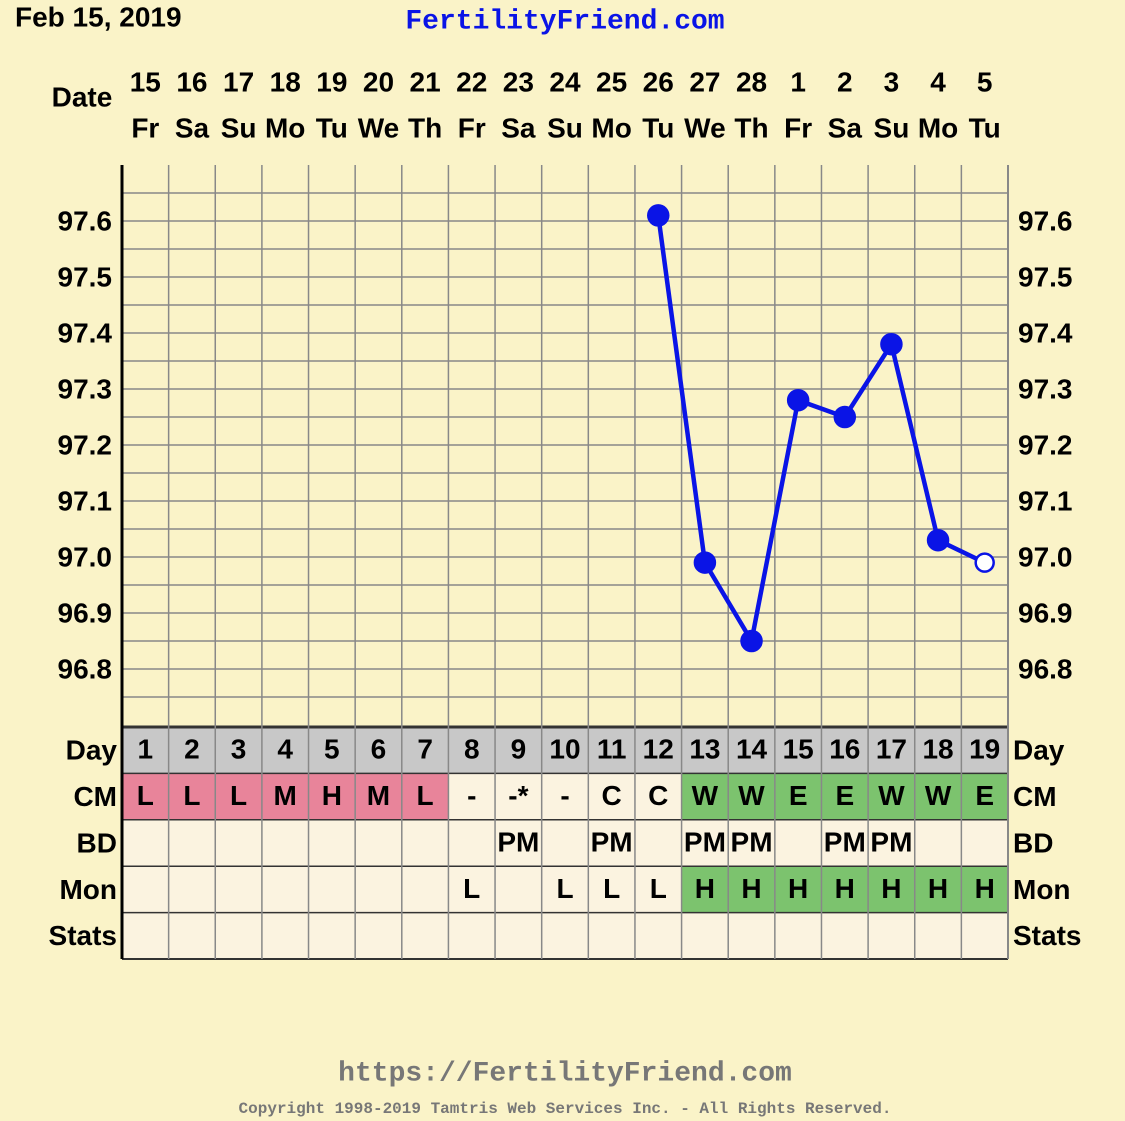 The width and height of the screenshot is (1125, 1121). What do you see at coordinates (751, 127) in the screenshot?
I see `weekday-label: Th` at bounding box center [751, 127].